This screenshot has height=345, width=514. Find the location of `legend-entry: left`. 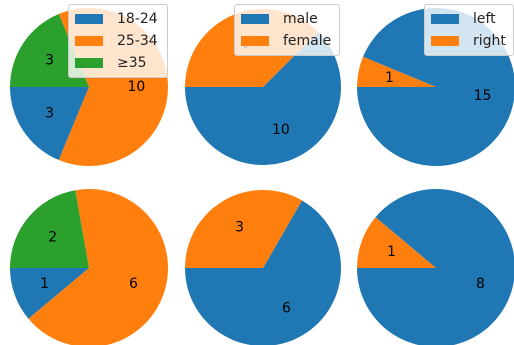

legend-entry: left is located at coordinates (469, 19).